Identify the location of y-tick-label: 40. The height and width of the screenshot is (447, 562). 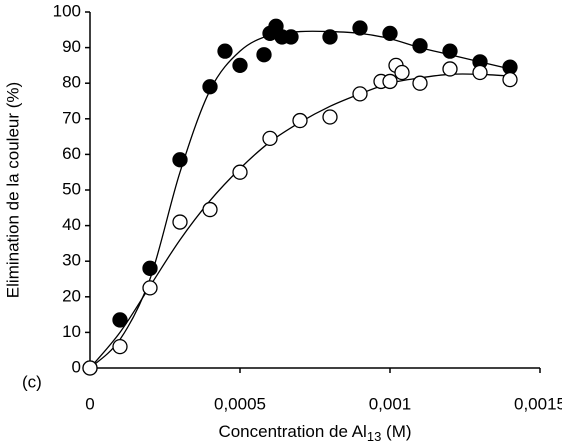
(71, 224).